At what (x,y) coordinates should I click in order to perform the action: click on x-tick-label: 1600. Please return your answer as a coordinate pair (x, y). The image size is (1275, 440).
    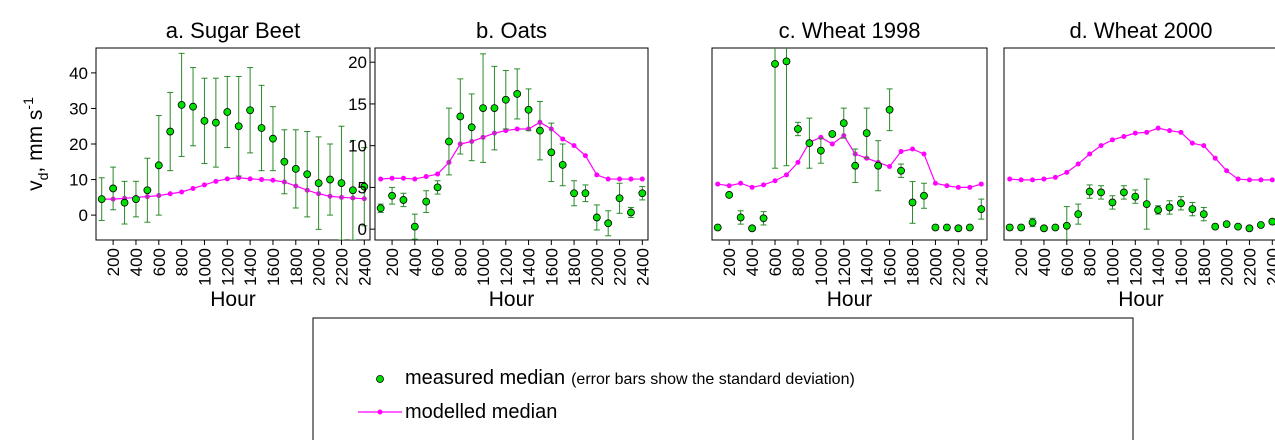
    Looking at the image, I should click on (273, 267).